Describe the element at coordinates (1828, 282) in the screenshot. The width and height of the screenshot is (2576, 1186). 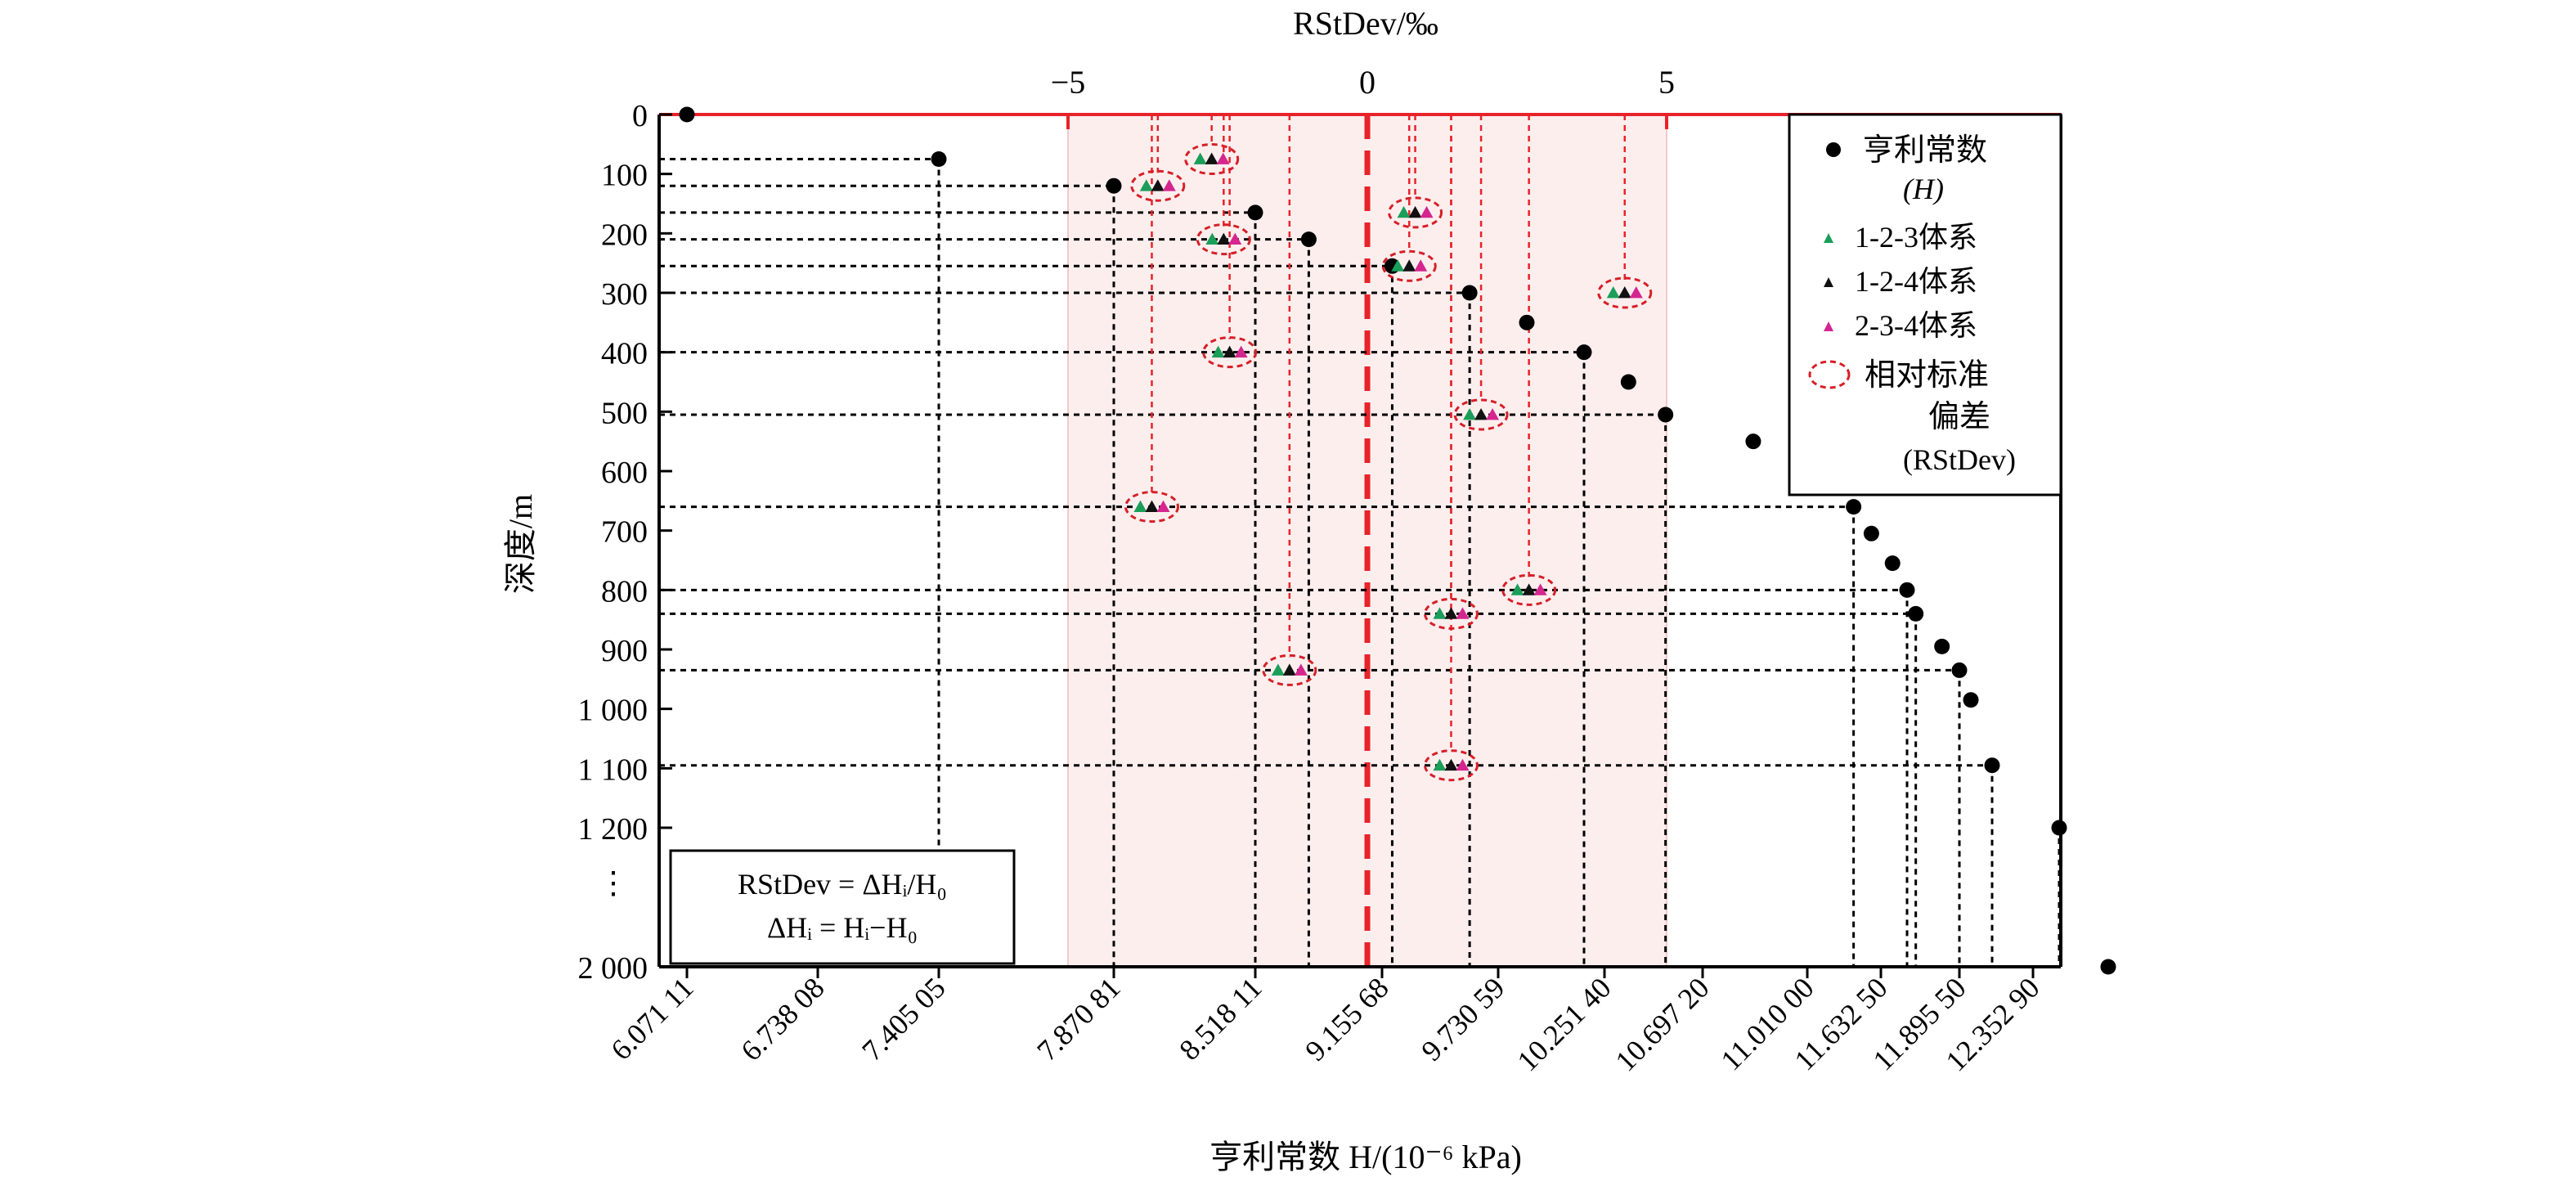
I see `legend-tri-124-marker` at that location.